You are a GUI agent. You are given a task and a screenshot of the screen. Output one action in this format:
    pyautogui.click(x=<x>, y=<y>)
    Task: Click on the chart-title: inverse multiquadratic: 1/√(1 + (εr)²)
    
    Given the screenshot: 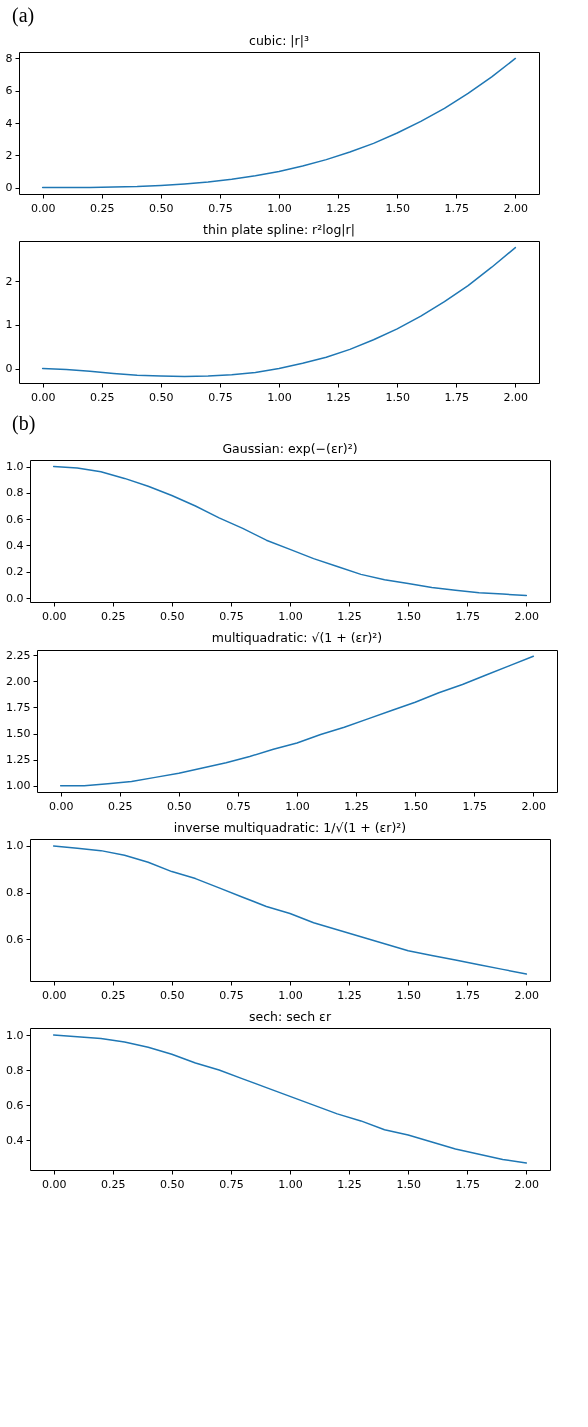 What is the action you would take?
    pyautogui.click(x=290, y=827)
    